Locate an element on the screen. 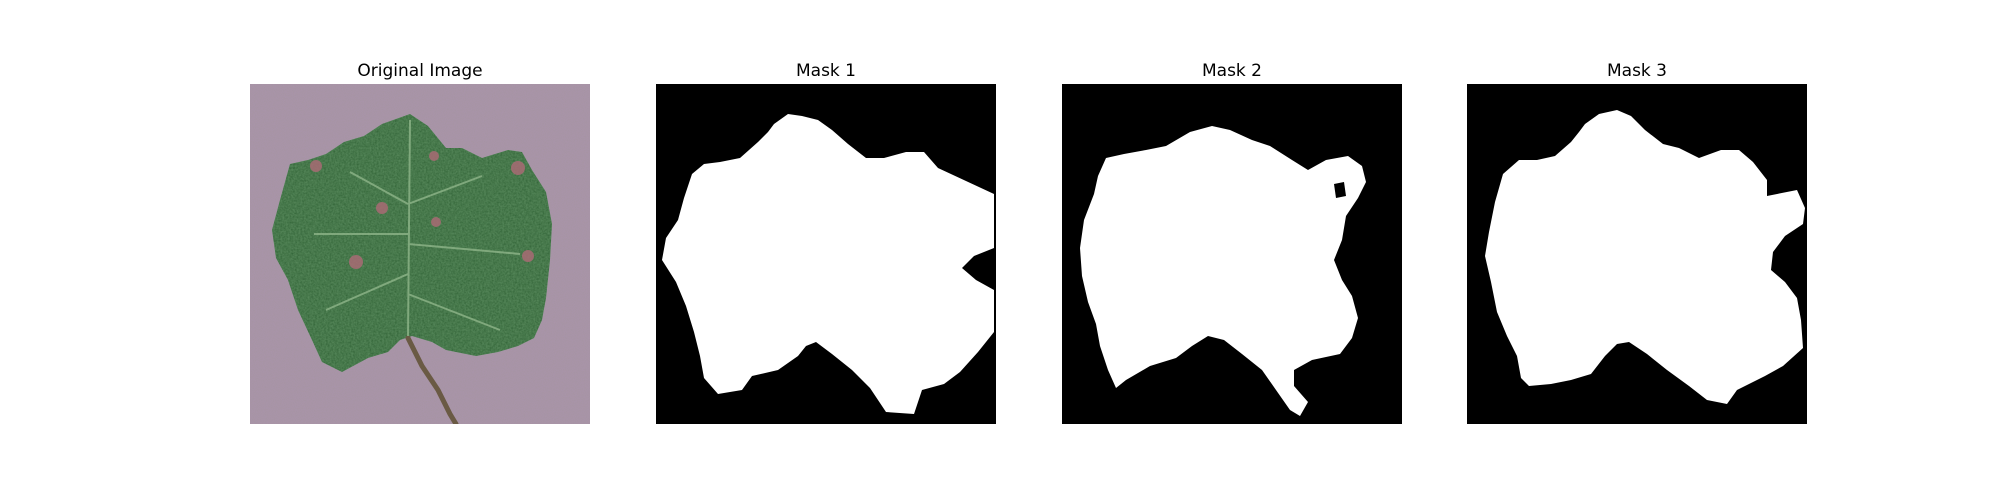  leaf-photo is located at coordinates (420, 254).